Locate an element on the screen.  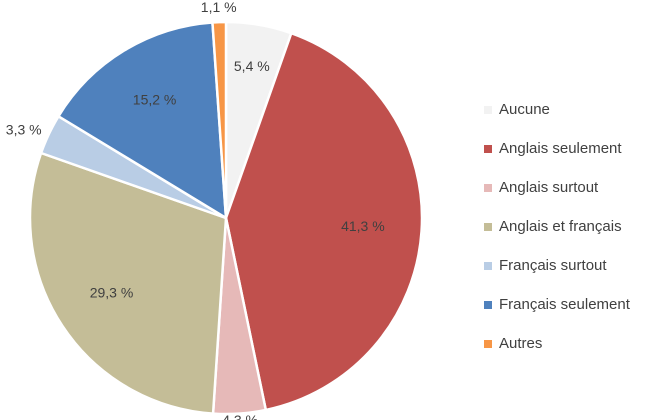
legend-item-anglais-et-francais: Anglais et français is located at coordinates (567, 226).